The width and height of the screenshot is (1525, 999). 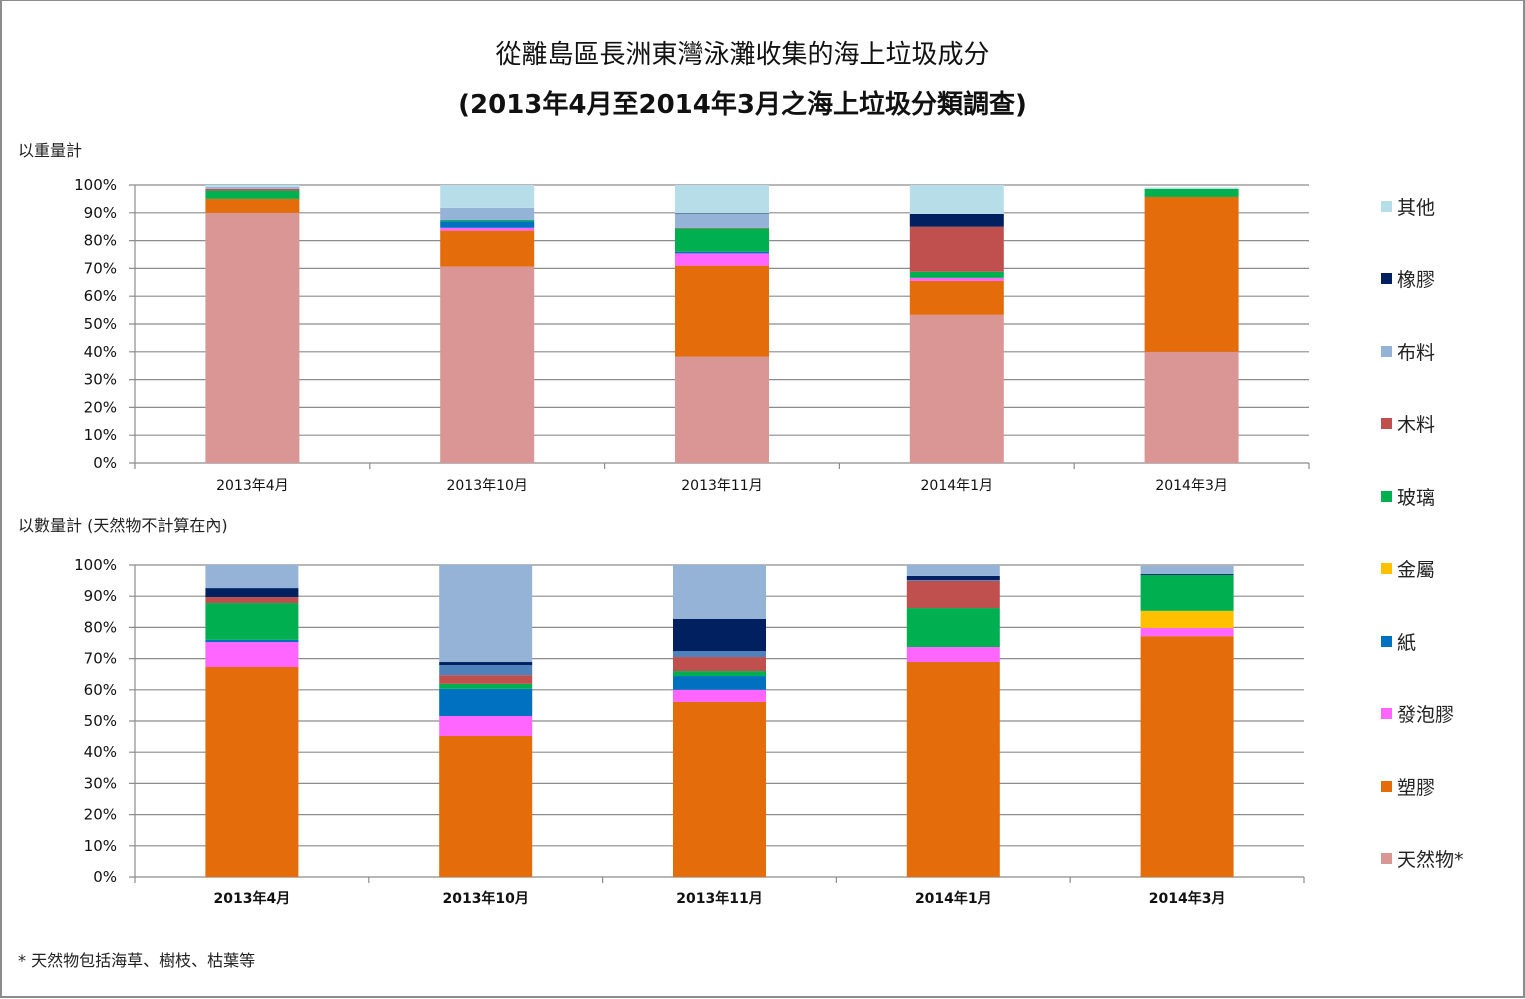 I want to click on y-tick-label: 60%, so click(x=100, y=690).